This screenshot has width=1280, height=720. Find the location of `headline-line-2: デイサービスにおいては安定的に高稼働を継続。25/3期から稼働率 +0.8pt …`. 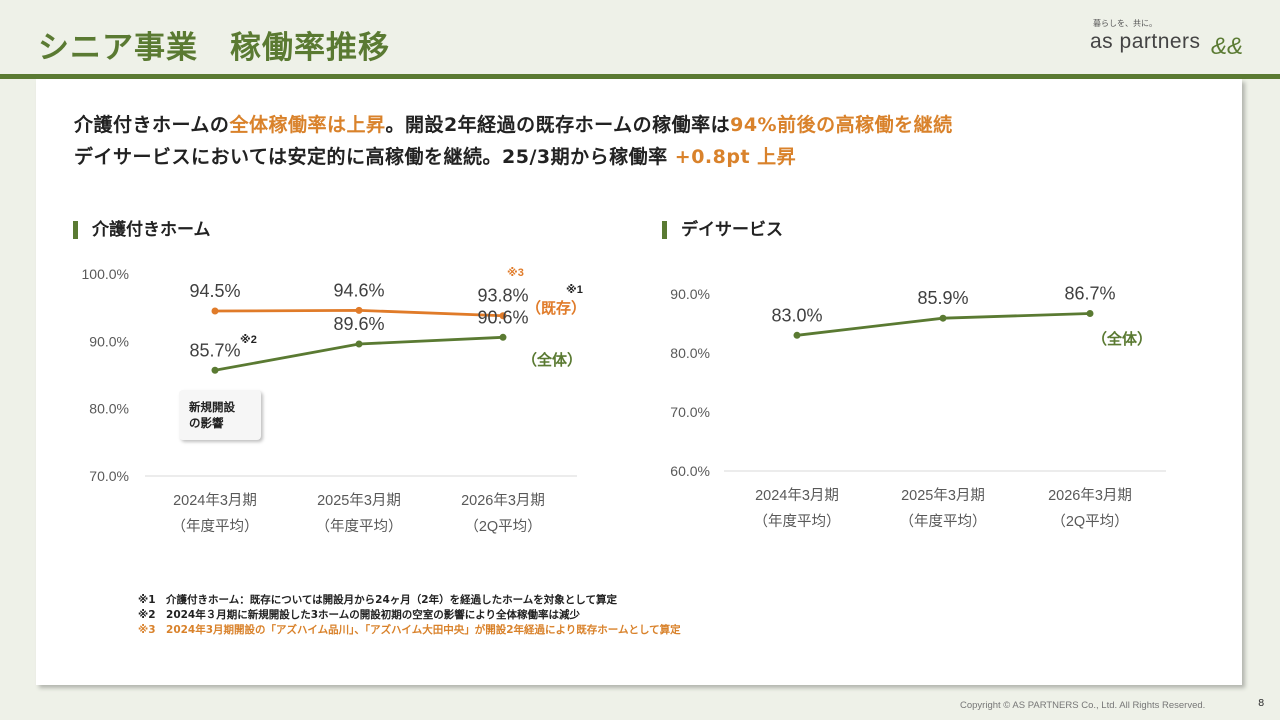

headline-line-2: デイサービスにおいては安定的に高稼働を継続。25/3期から稼働率 +0.8pt … is located at coordinates (435, 155).